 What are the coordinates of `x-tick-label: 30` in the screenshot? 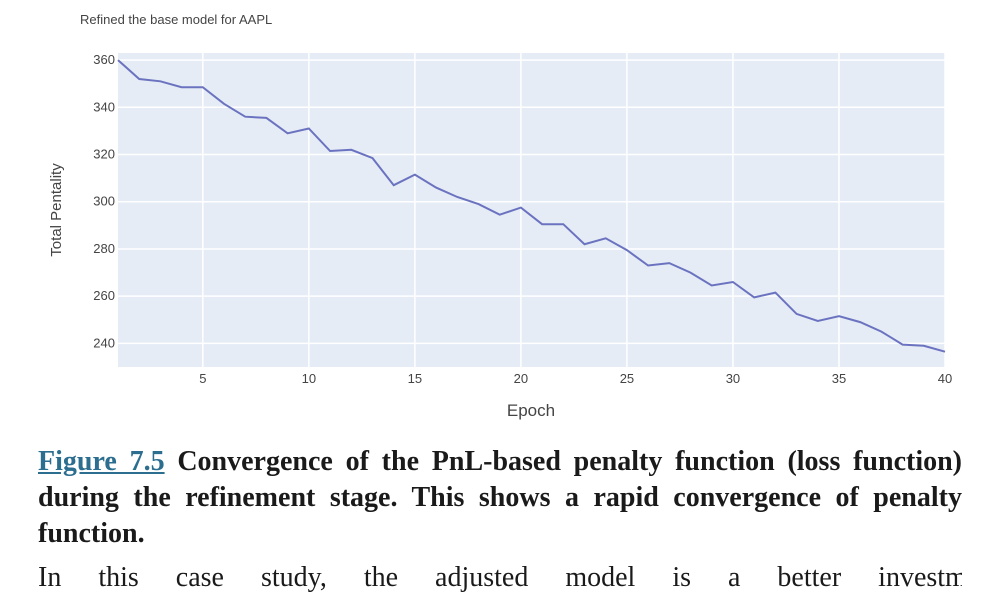 It's located at (733, 378).